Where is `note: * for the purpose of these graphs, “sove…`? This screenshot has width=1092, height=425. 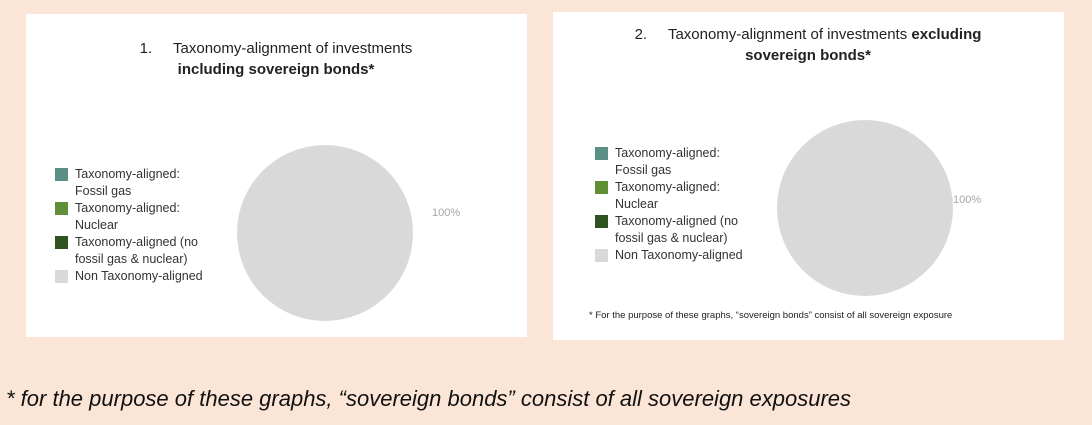
note: * for the purpose of these graphs, “sove… is located at coordinates (429, 398).